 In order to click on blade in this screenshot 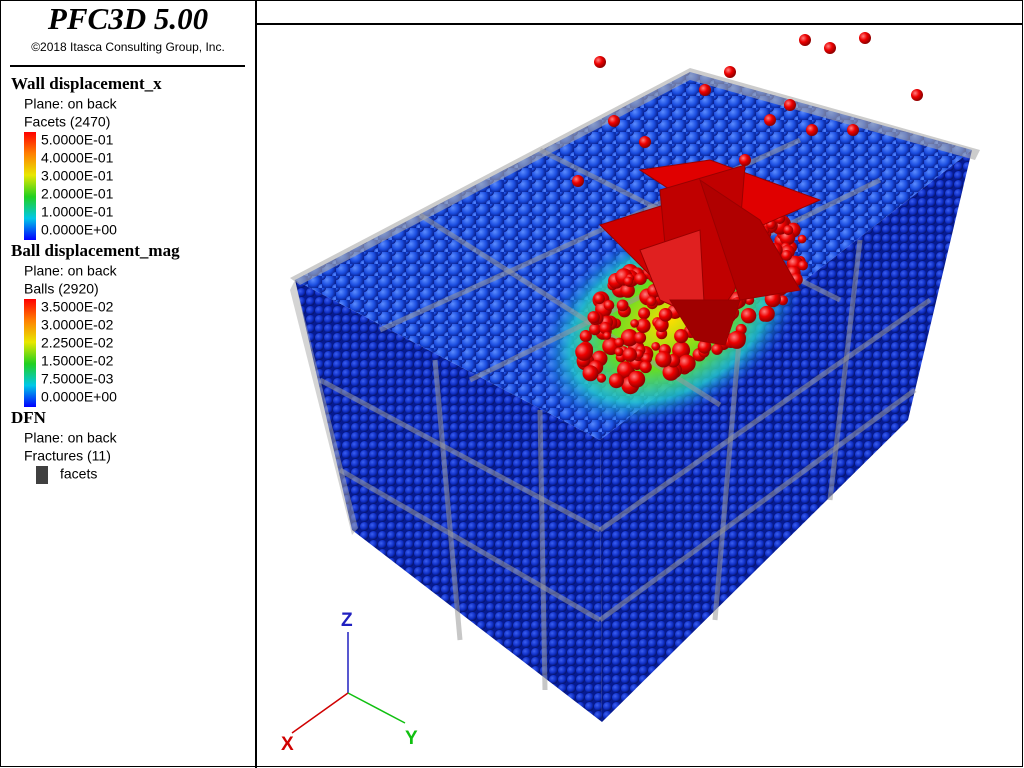, I will do `click(750, 239)`.